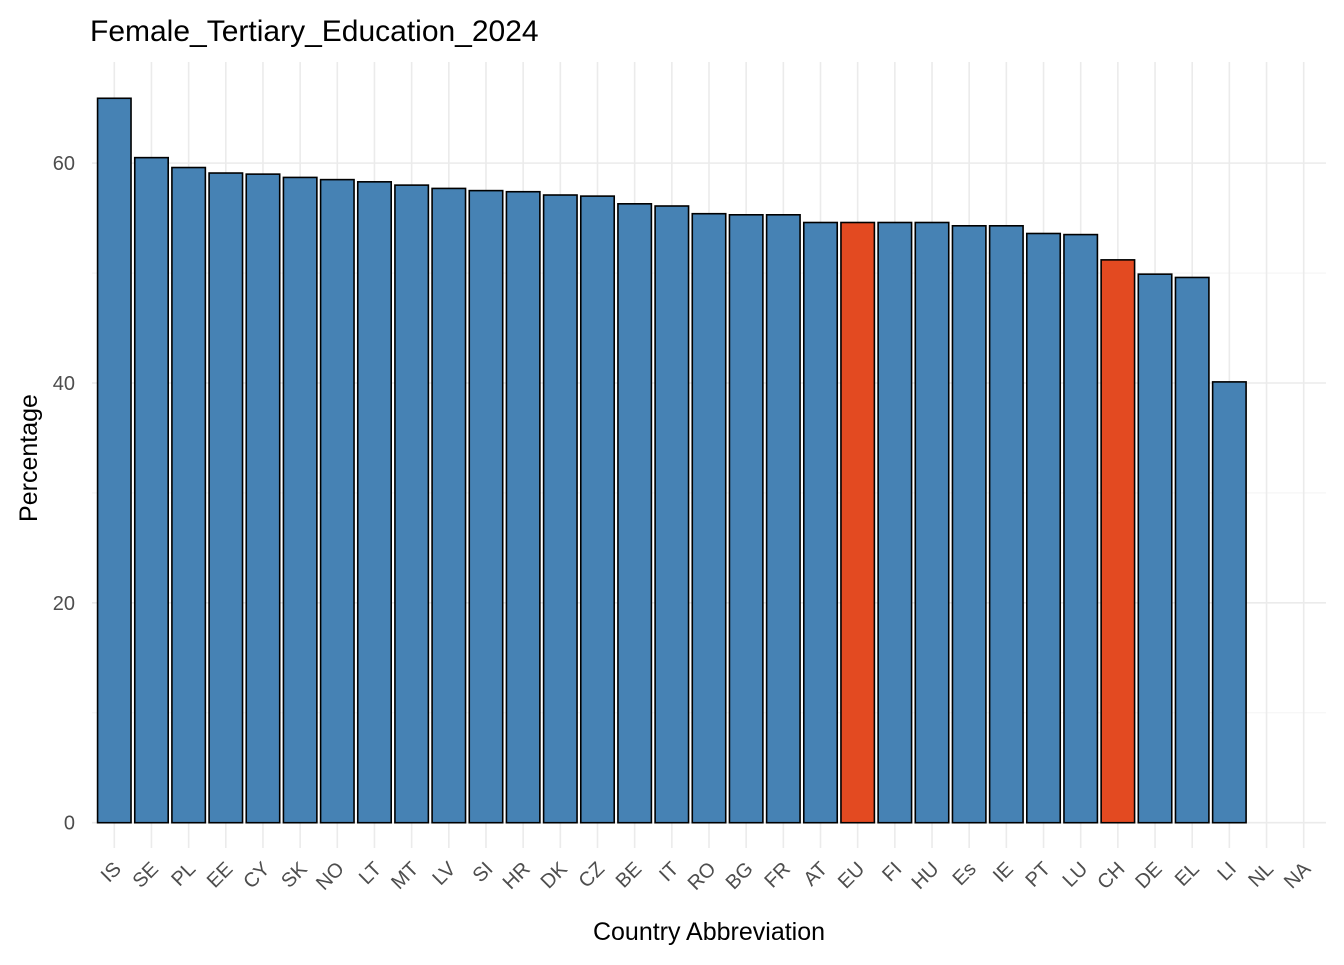  Describe the element at coordinates (64, 164) in the screenshot. I see `y-tick-label: 60` at that location.